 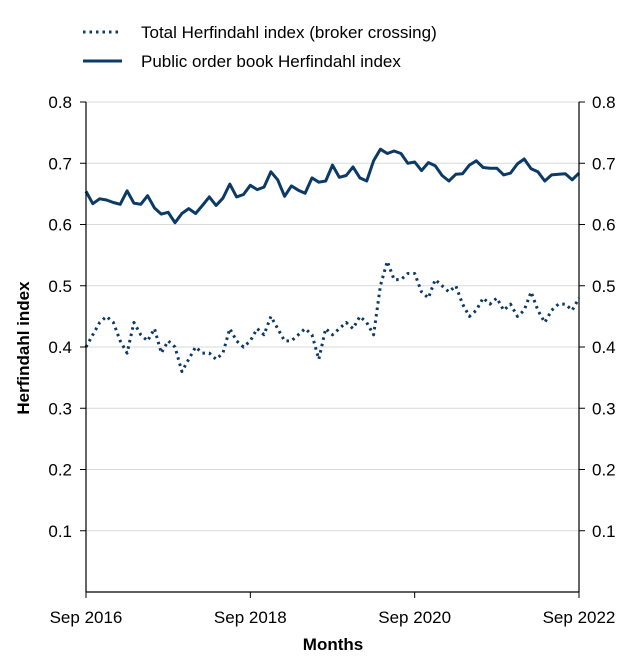 What do you see at coordinates (60, 347) in the screenshot?
I see `y-tick-label-left: 0.4` at bounding box center [60, 347].